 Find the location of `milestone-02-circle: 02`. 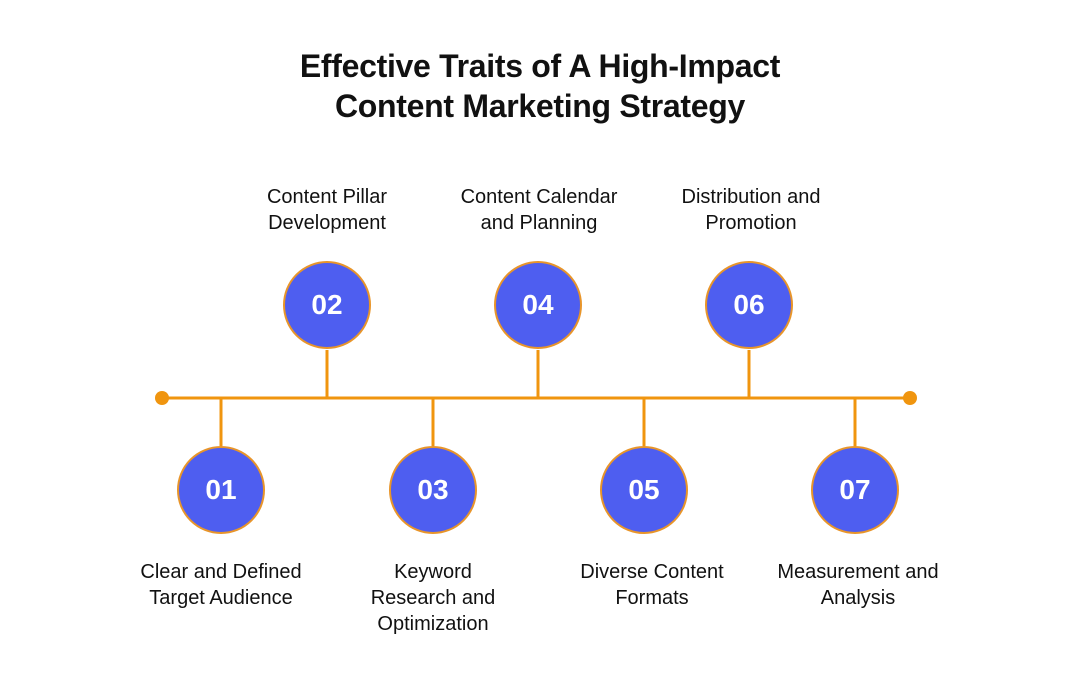

milestone-02-circle: 02 is located at coordinates (327, 305).